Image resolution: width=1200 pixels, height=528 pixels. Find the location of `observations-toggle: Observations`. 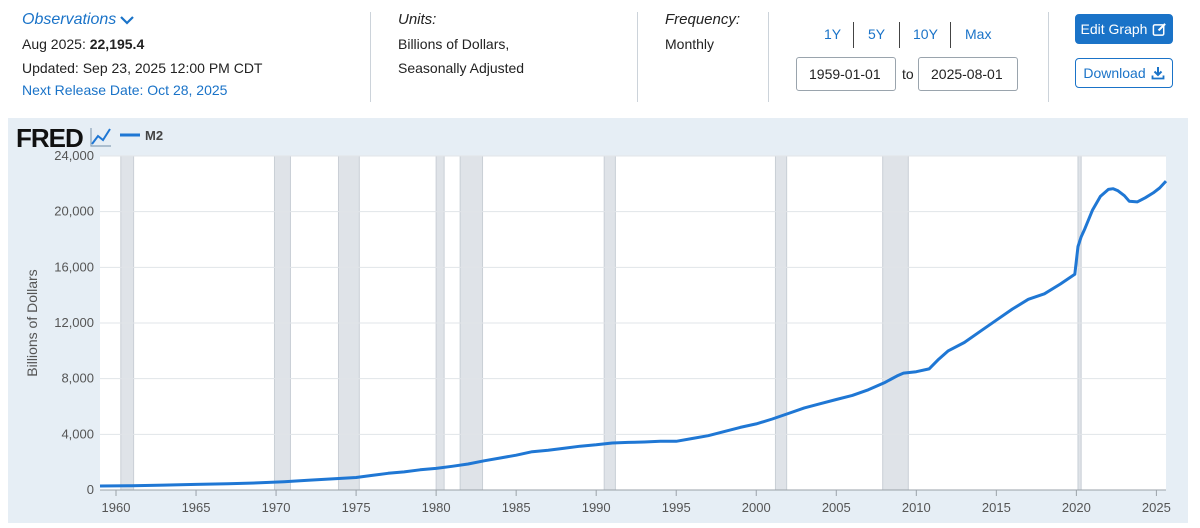

observations-toggle: Observations is located at coordinates (78, 20).